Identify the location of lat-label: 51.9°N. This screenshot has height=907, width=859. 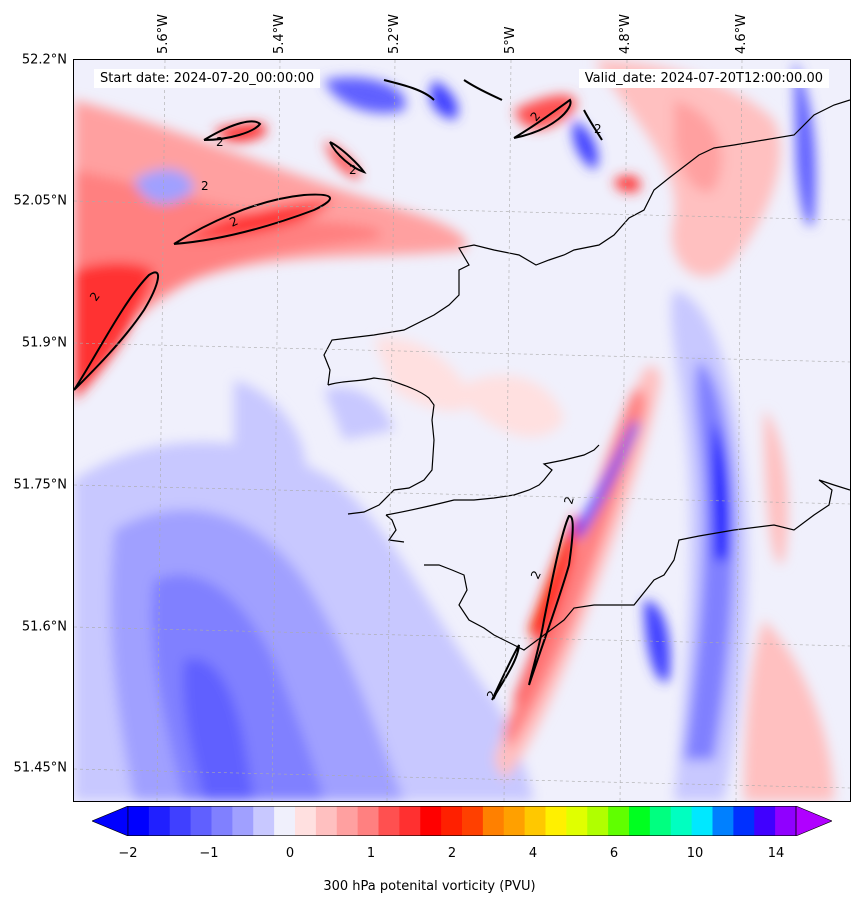
(44, 343).